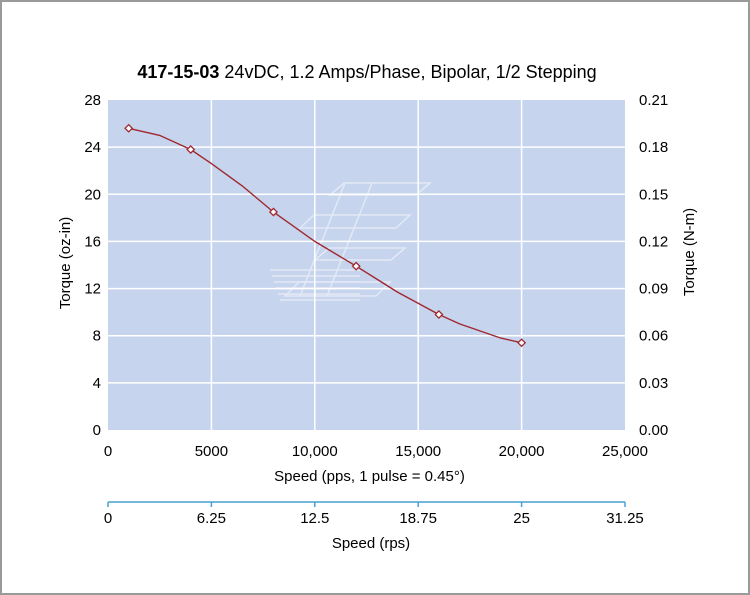 Image resolution: width=750 pixels, height=595 pixels. I want to click on y2-axis-label: Torque (N-m), so click(689, 252).